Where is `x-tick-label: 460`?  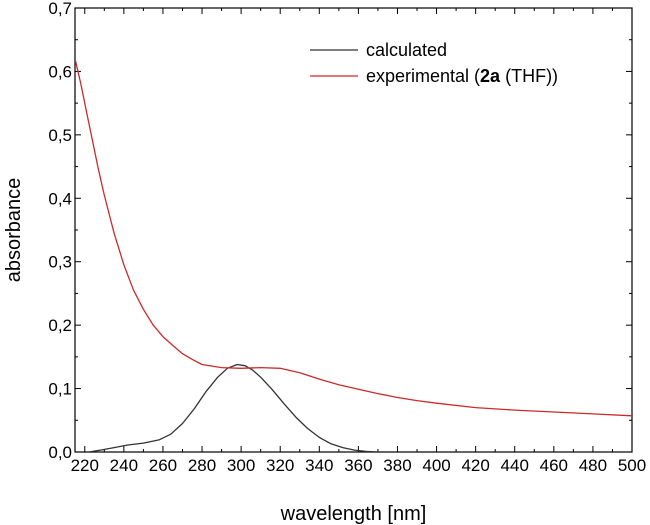
x-tick-label: 460 is located at coordinates (554, 465).